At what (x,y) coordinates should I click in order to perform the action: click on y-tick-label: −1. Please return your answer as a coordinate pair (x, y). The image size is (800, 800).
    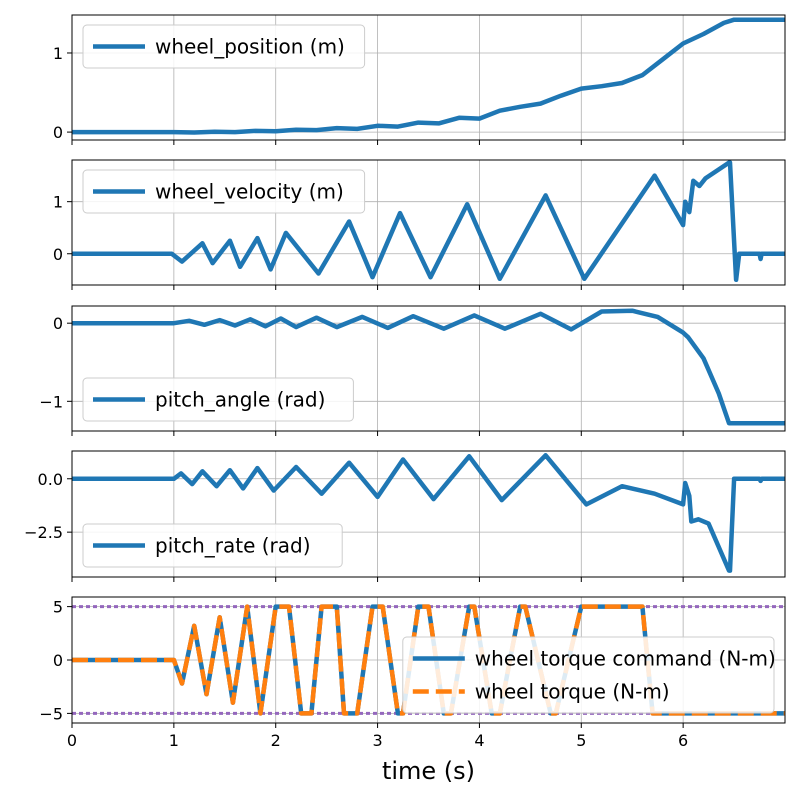
    Looking at the image, I should click on (51, 401).